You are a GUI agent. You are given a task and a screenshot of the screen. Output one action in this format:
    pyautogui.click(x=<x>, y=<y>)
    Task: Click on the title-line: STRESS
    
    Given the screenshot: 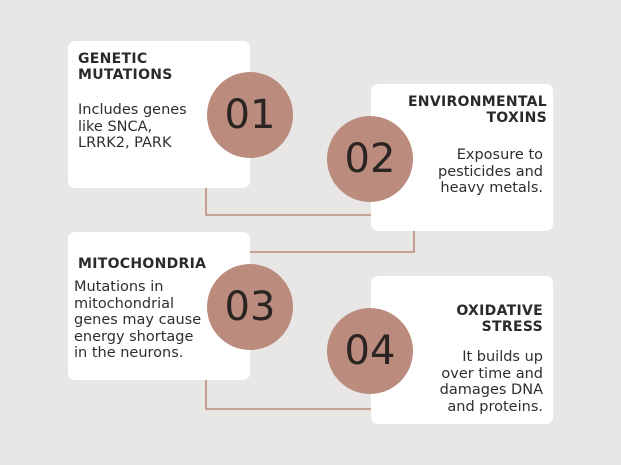 What is the action you would take?
    pyautogui.click(x=512, y=327)
    